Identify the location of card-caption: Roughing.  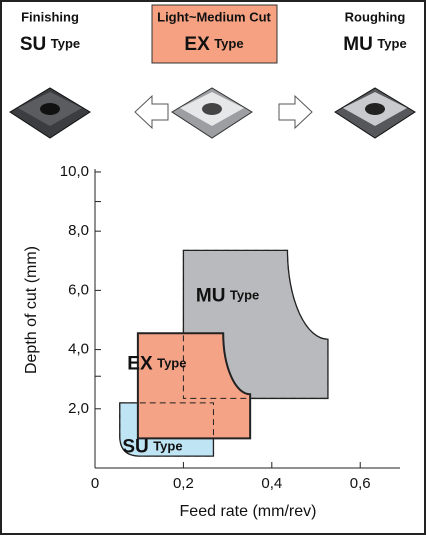
(375, 16).